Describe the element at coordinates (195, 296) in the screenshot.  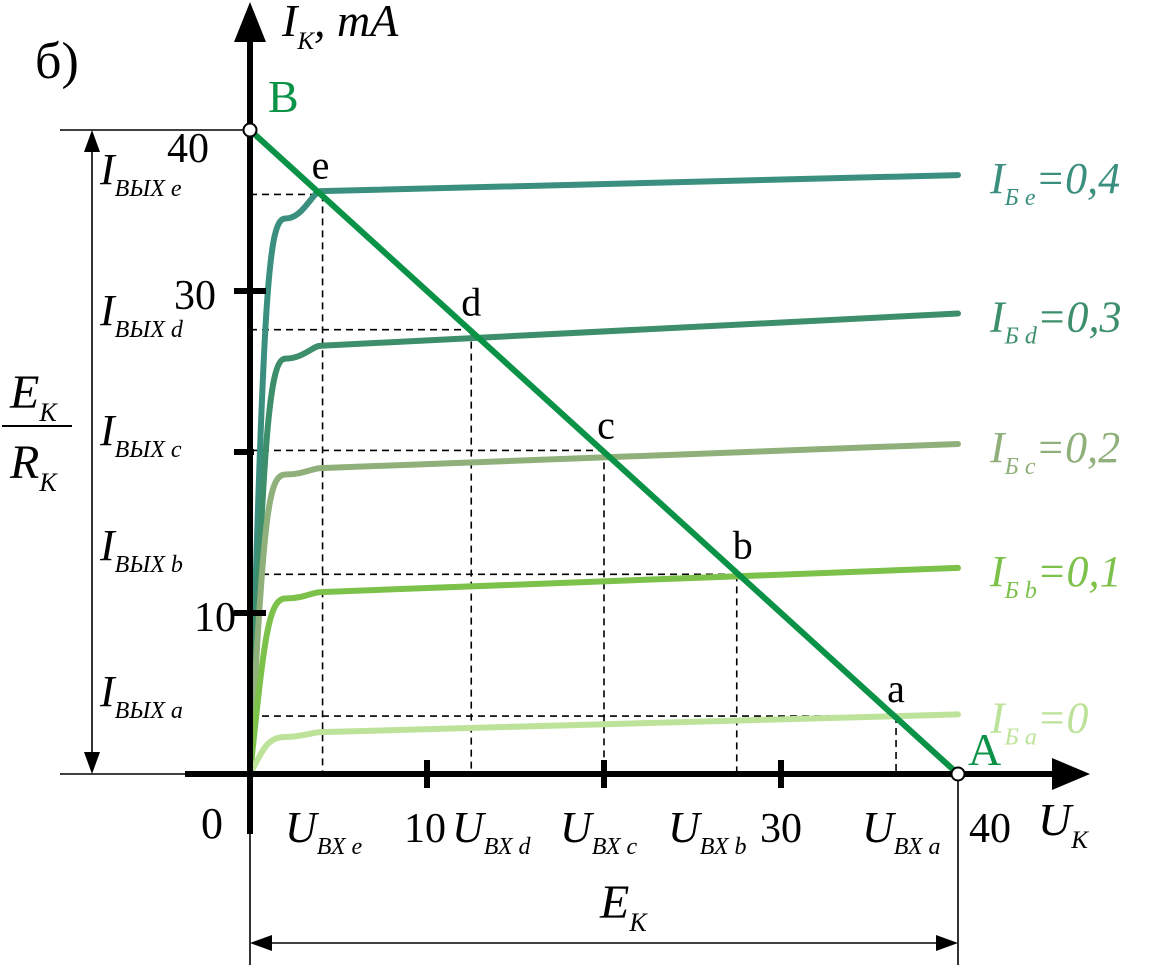
I see `y-tick-label-1: 30` at that location.